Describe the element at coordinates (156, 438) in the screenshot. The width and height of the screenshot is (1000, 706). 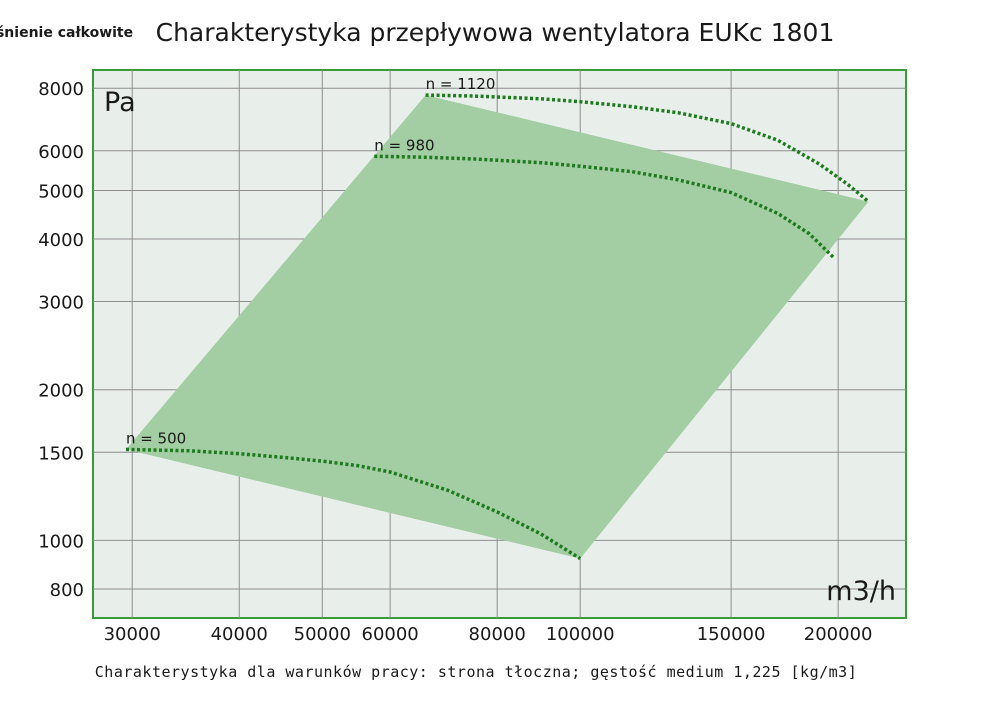
I see `curve-label-0: n = 500` at that location.